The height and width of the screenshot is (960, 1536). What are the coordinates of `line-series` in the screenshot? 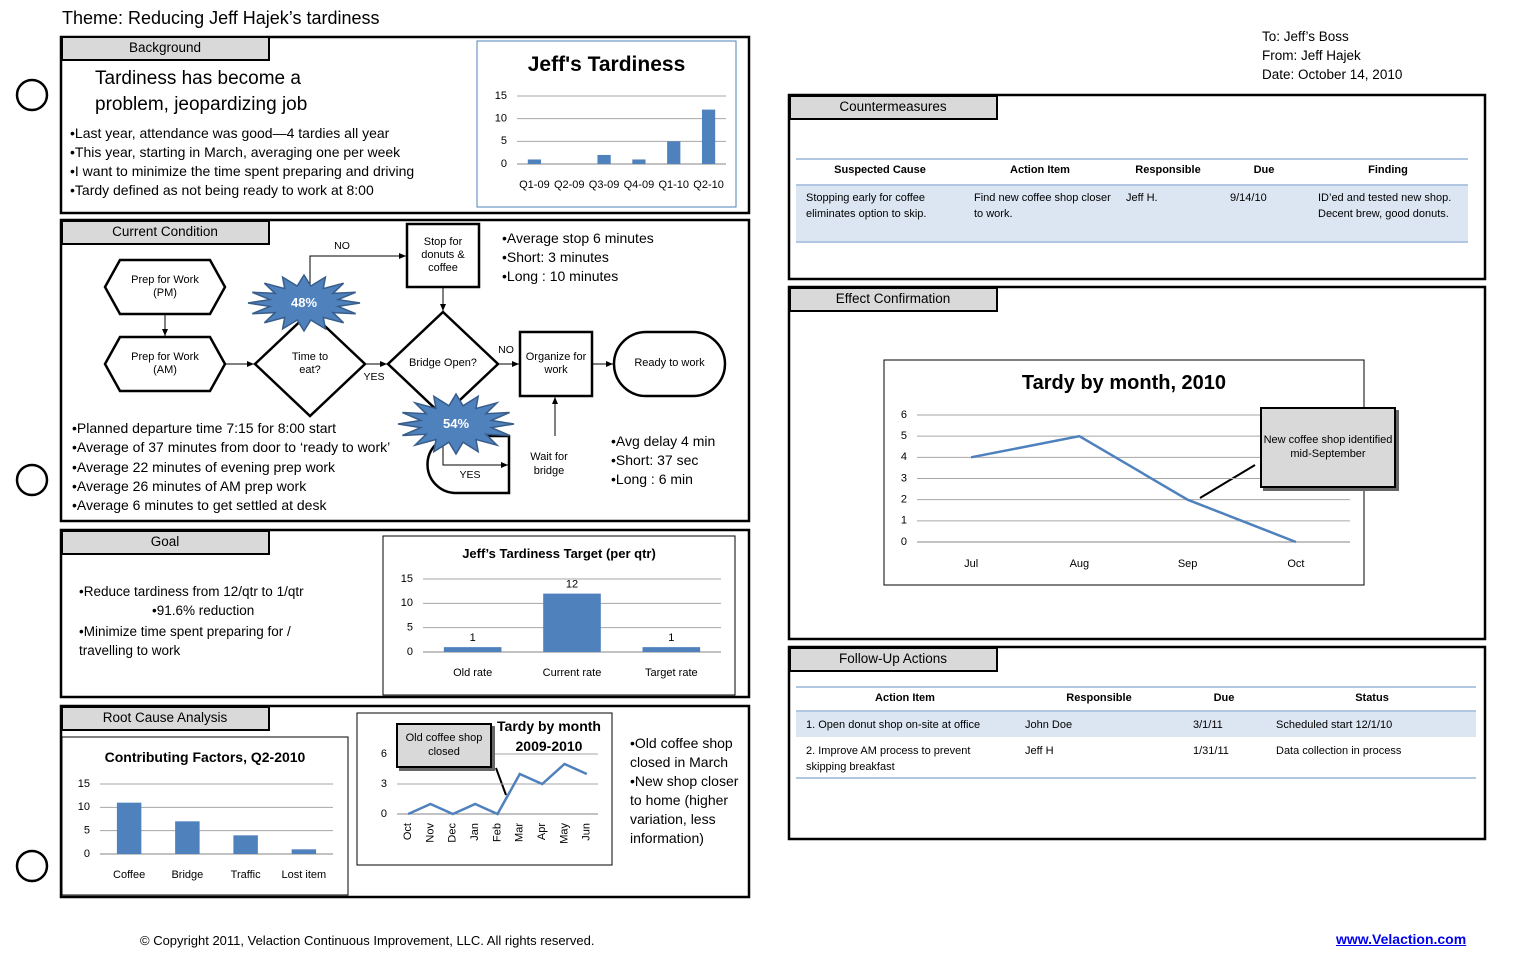 It's located at (1133, 489).